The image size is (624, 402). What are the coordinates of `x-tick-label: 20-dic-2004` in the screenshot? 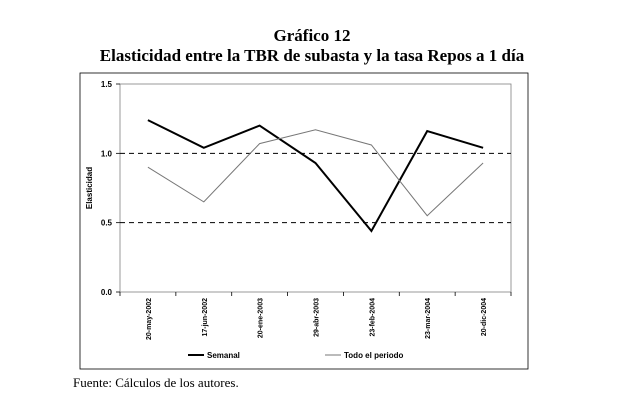 It's located at (484, 317).